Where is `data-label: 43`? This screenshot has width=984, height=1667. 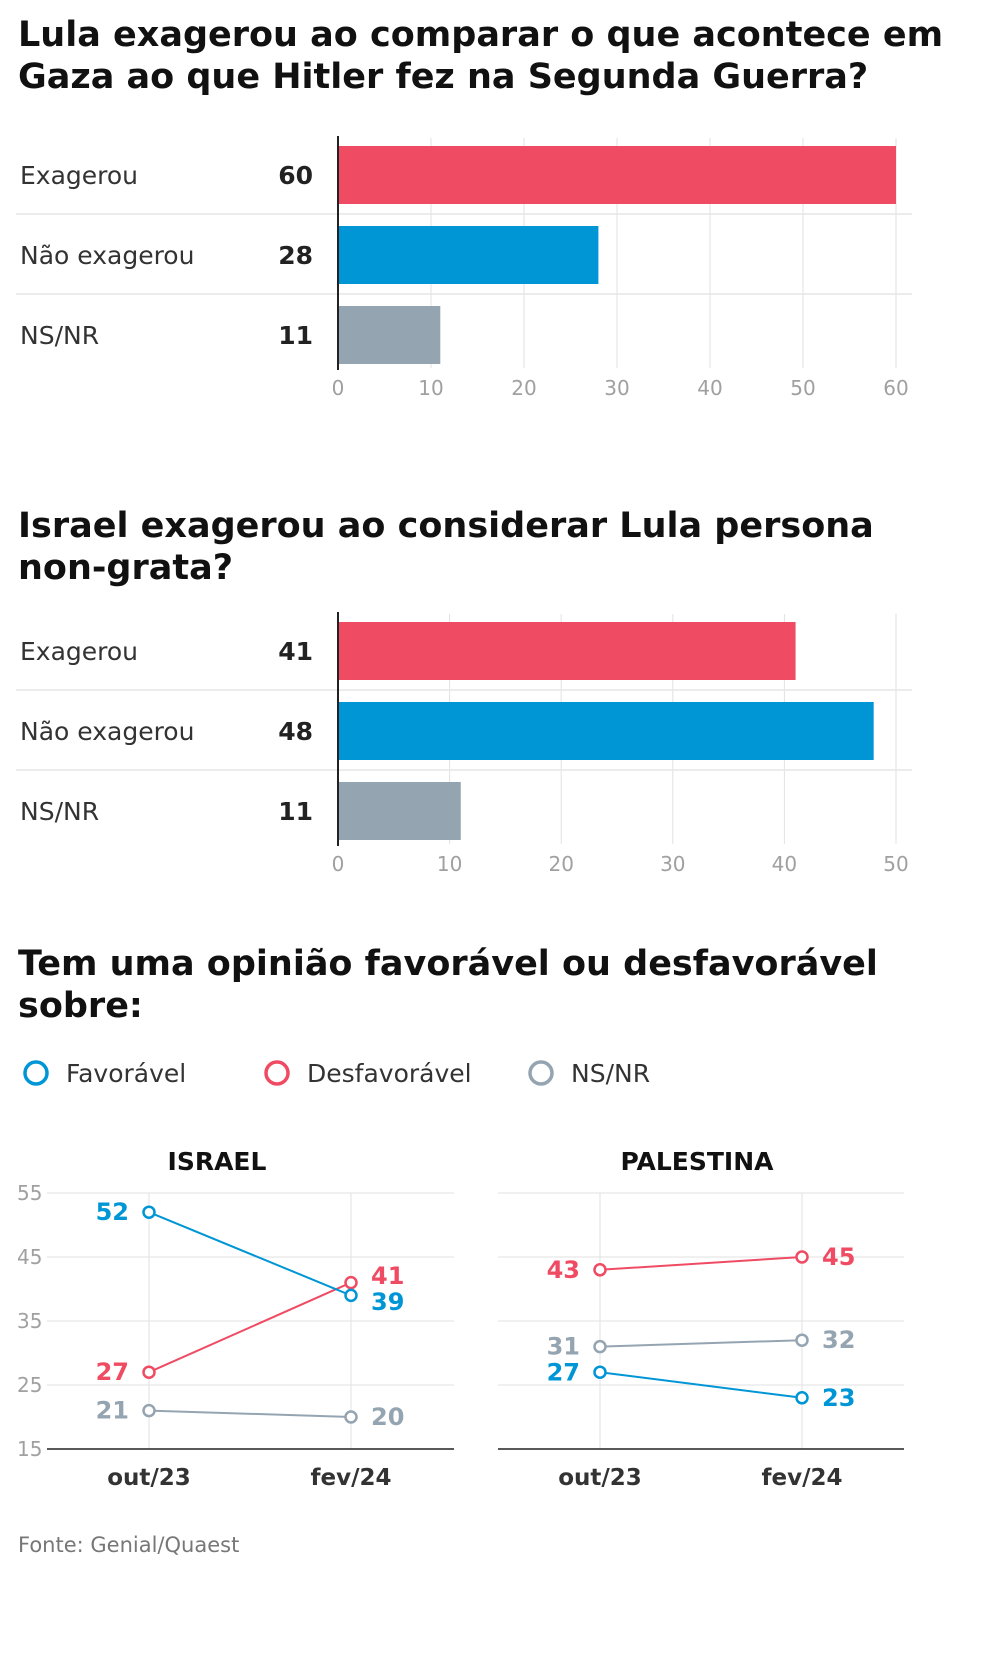
data-label: 43 is located at coordinates (563, 1270).